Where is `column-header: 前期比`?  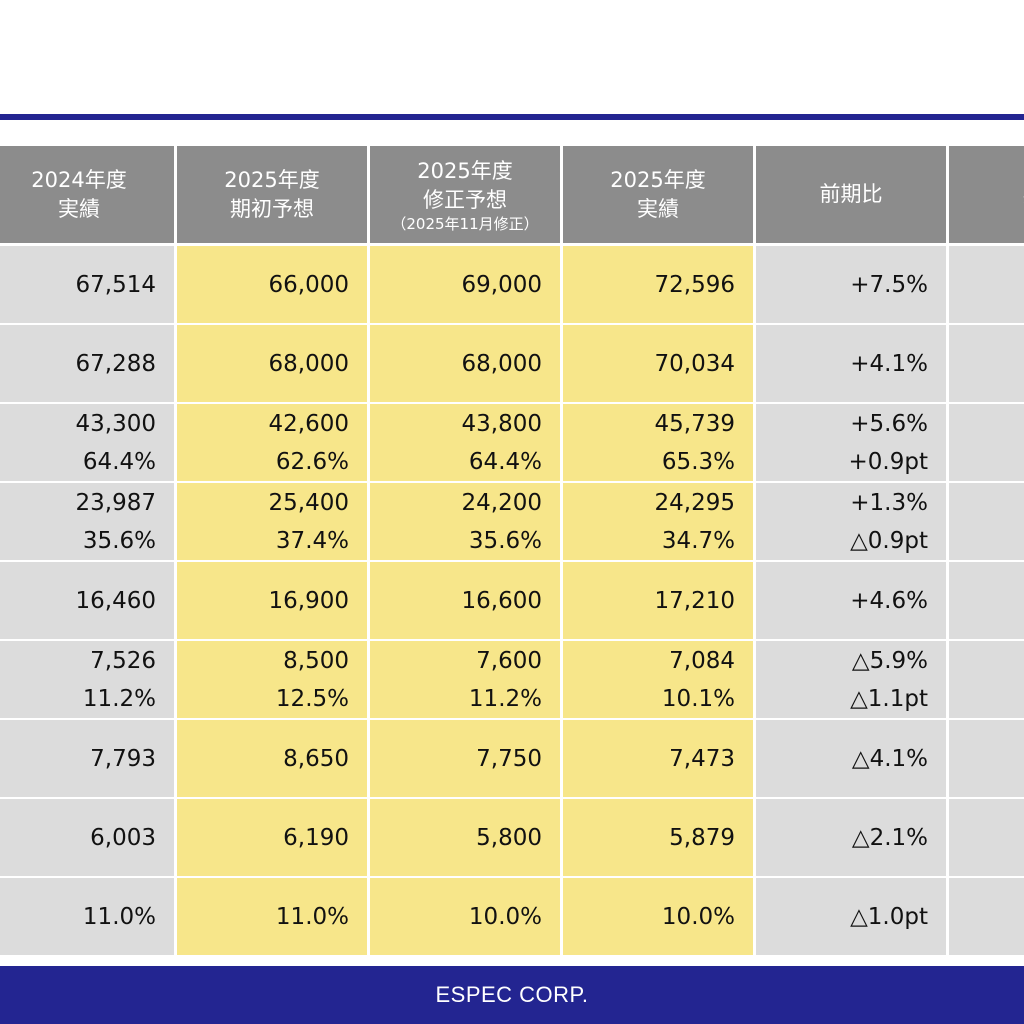
column-header: 前期比 is located at coordinates (852, 196).